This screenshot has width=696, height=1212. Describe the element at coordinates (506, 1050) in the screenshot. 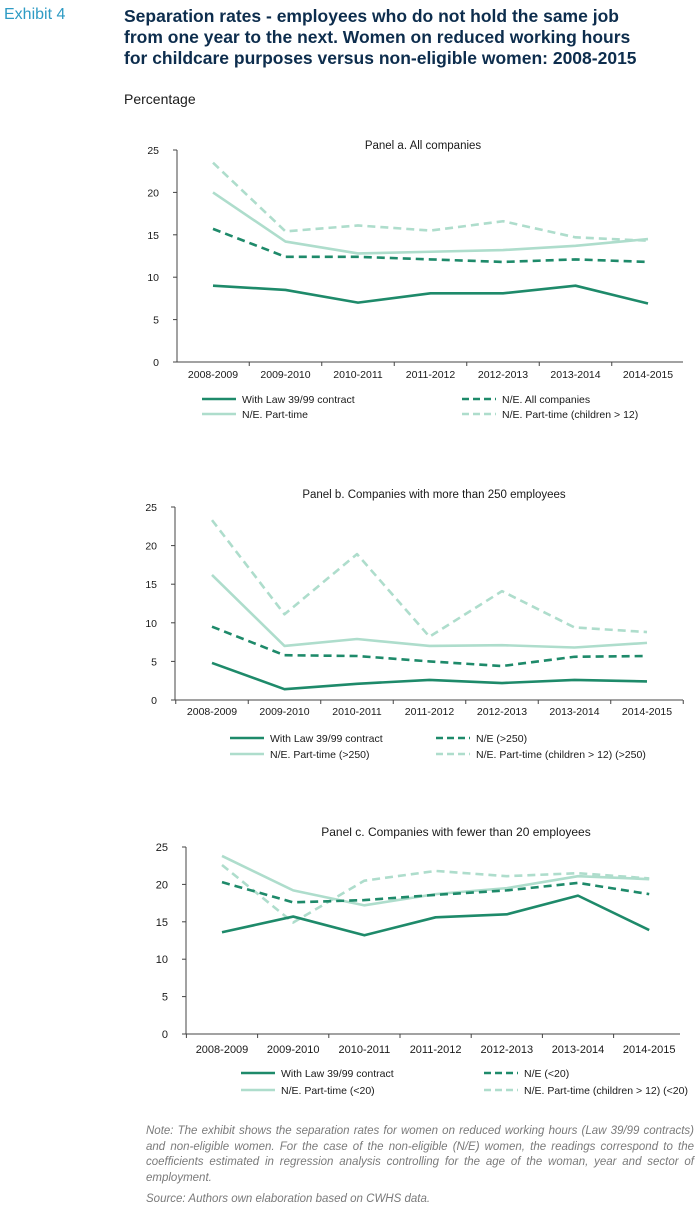

I see `panel-c-x-tick-label: 2012-2013` at that location.